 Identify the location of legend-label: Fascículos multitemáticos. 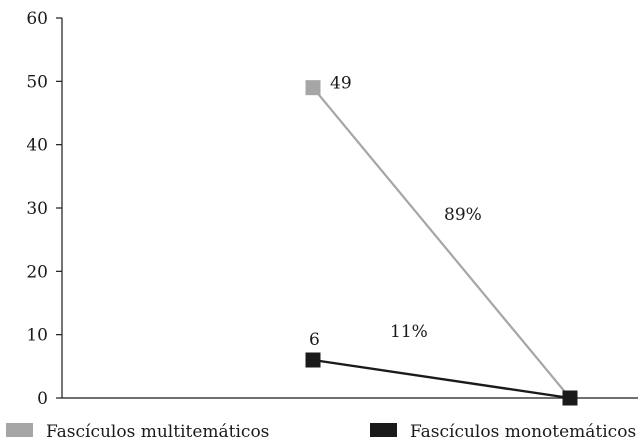
(157, 432).